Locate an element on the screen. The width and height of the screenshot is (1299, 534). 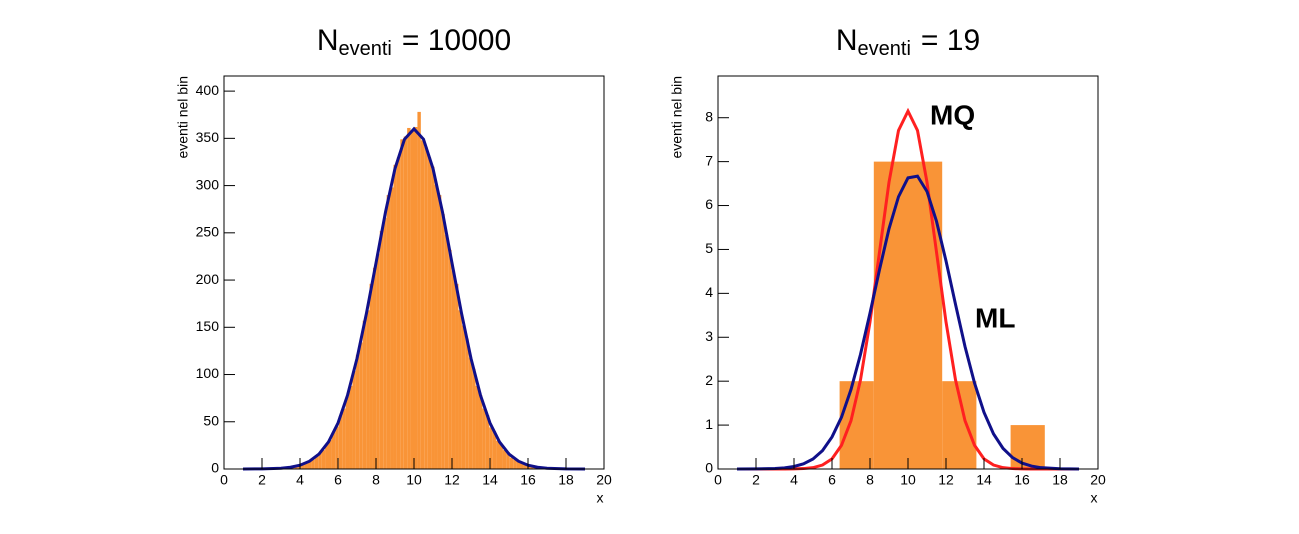
chart-title: Neventi = 19 is located at coordinates (908, 42).